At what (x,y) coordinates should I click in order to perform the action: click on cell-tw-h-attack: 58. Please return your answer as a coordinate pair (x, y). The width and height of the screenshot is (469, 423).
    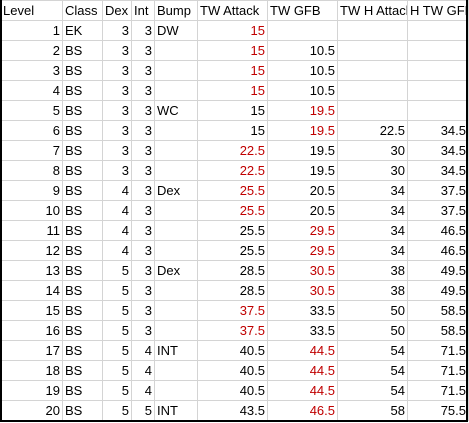
    Looking at the image, I should click on (372, 410).